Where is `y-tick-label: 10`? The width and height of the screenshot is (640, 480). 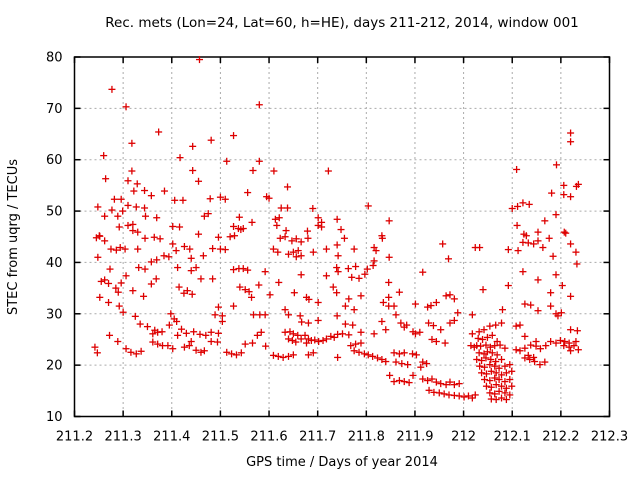
y-tick-label: 10 is located at coordinates (54, 417).